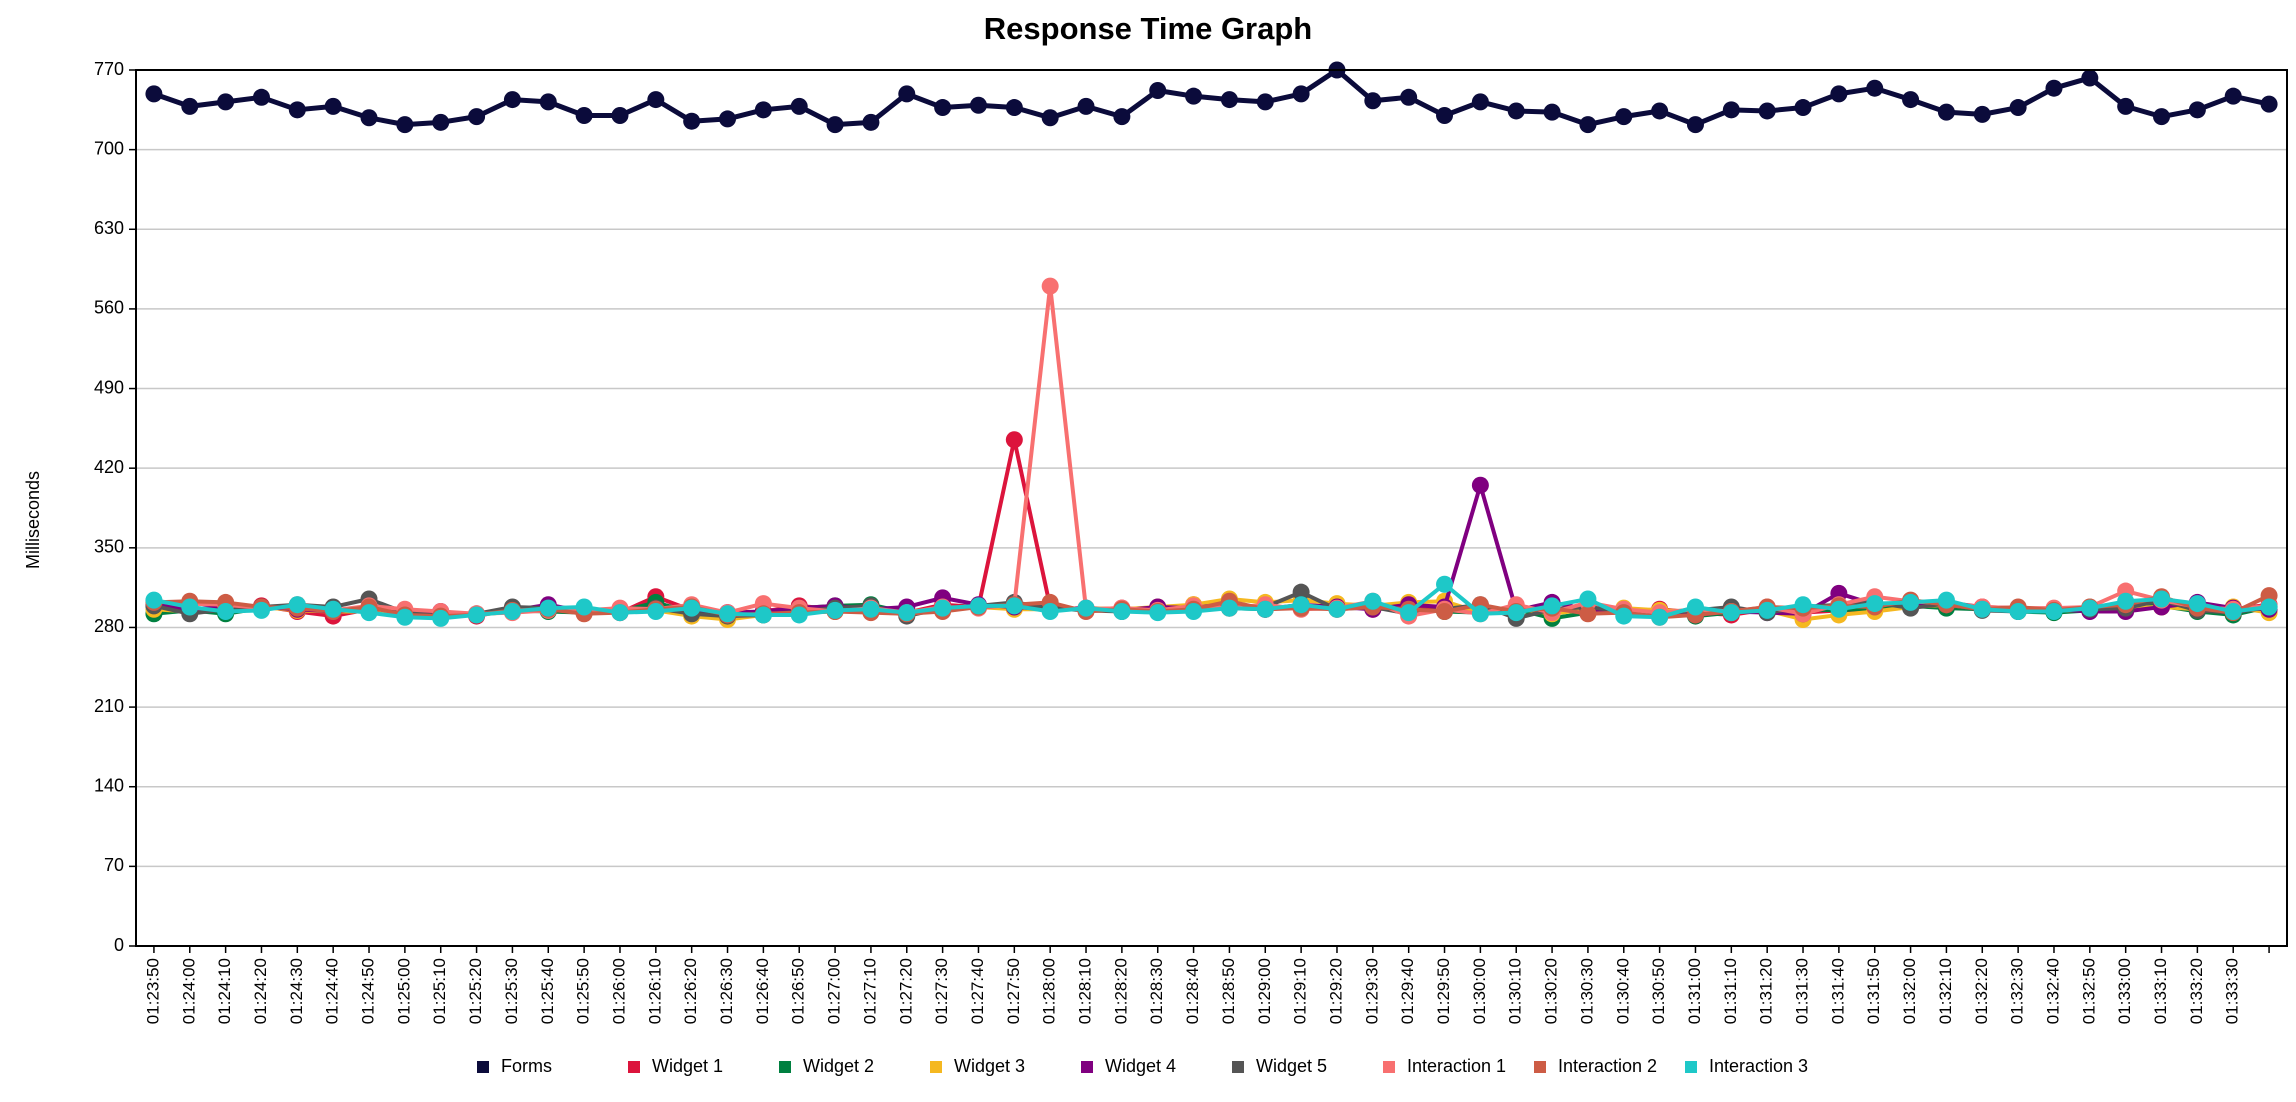 The image size is (2296, 1102). Describe the element at coordinates (1945, 991) in the screenshot. I see `x-tick-label: 01:32:10` at that location.